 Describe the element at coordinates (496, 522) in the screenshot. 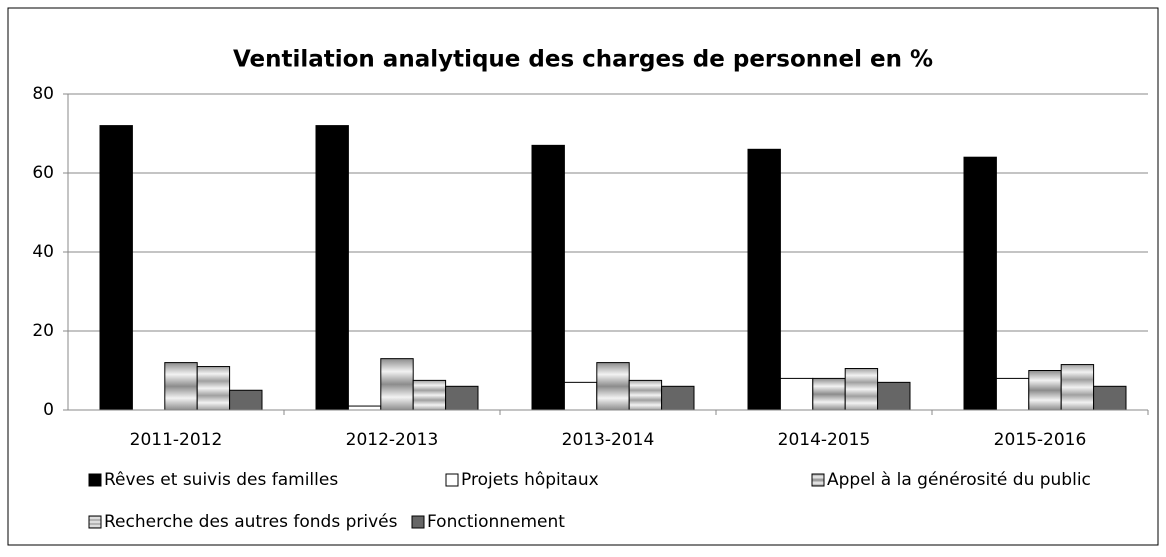

I see `legend-label: Fonctionnement` at that location.